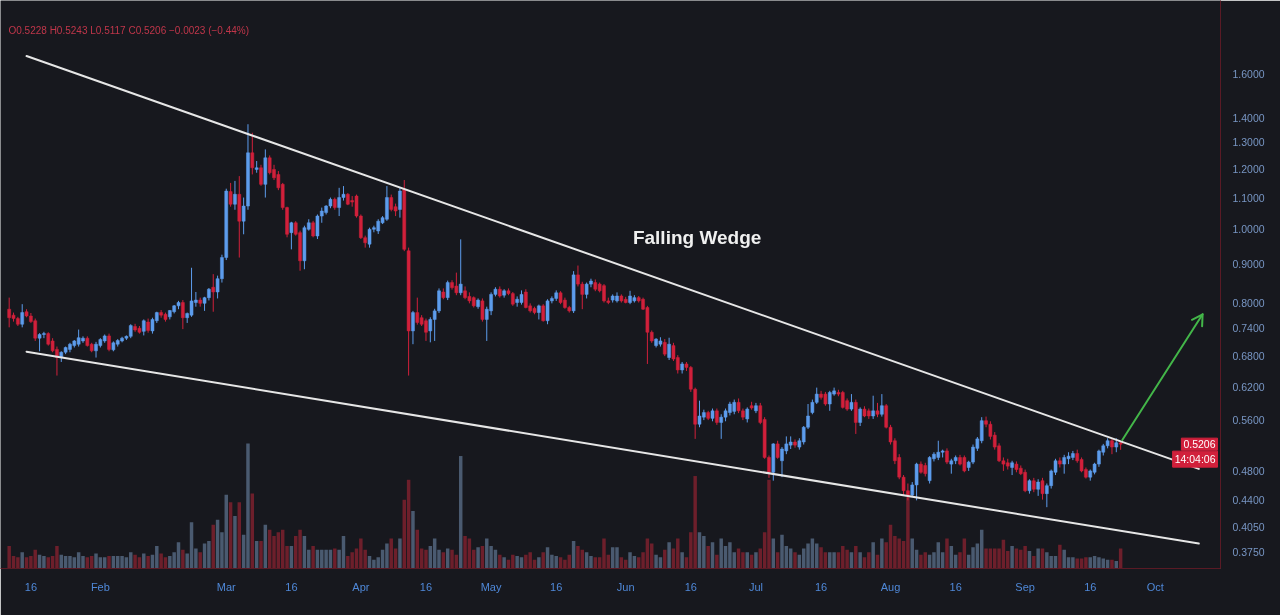 This screenshot has width=1280, height=615. What do you see at coordinates (625, 586) in the screenshot?
I see `x-tick-label: Jun` at bounding box center [625, 586].